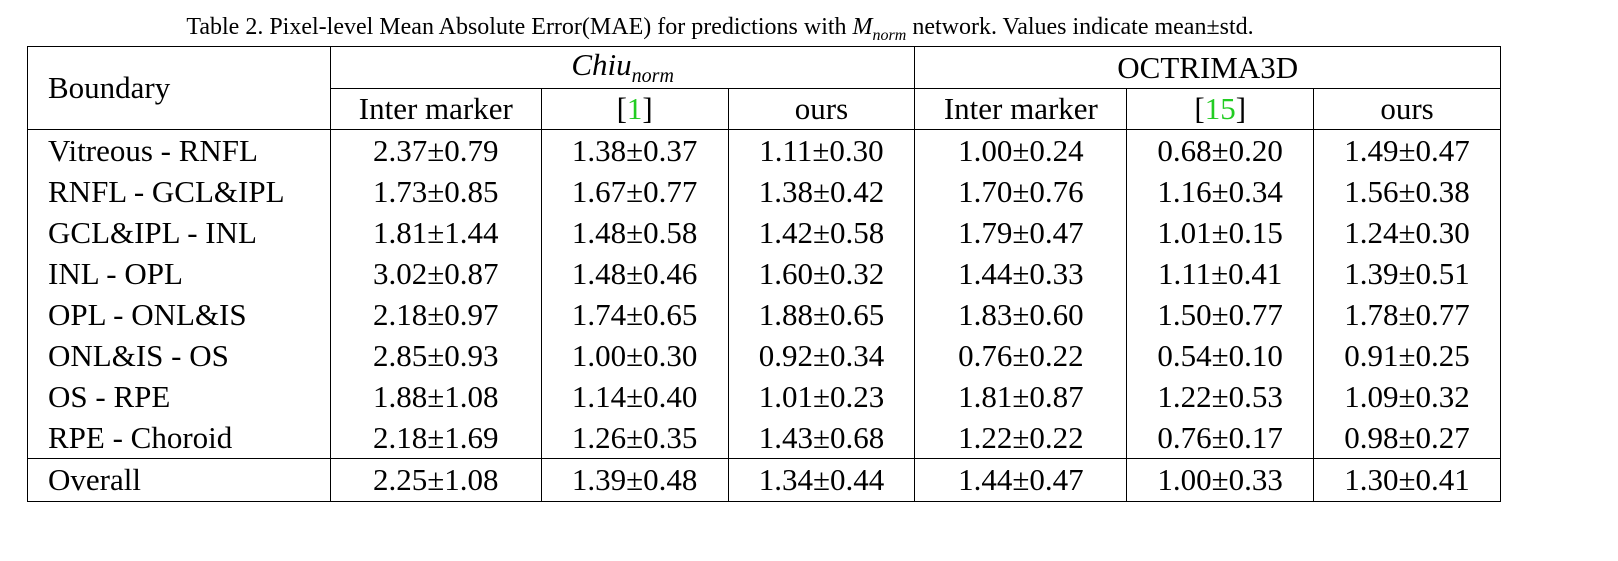 Image resolution: width=1618 pixels, height=561 pixels. I want to click on cell-value: 1.79±0.47, so click(1021, 233).